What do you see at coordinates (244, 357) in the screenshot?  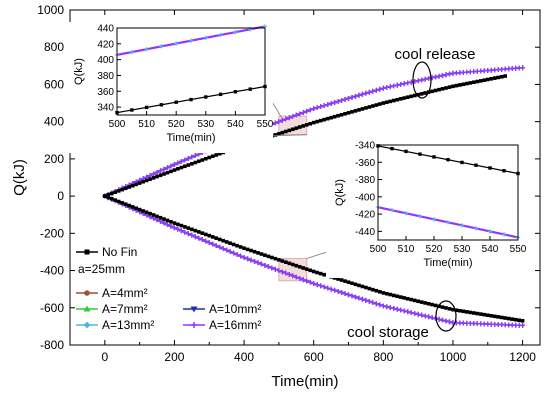 I see `x-tick-label: 400` at bounding box center [244, 357].